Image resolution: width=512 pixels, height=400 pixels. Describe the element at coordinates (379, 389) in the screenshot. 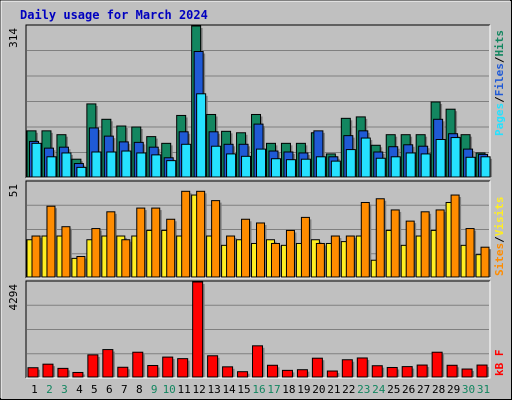

I see `x-tick-label: 24` at that location.